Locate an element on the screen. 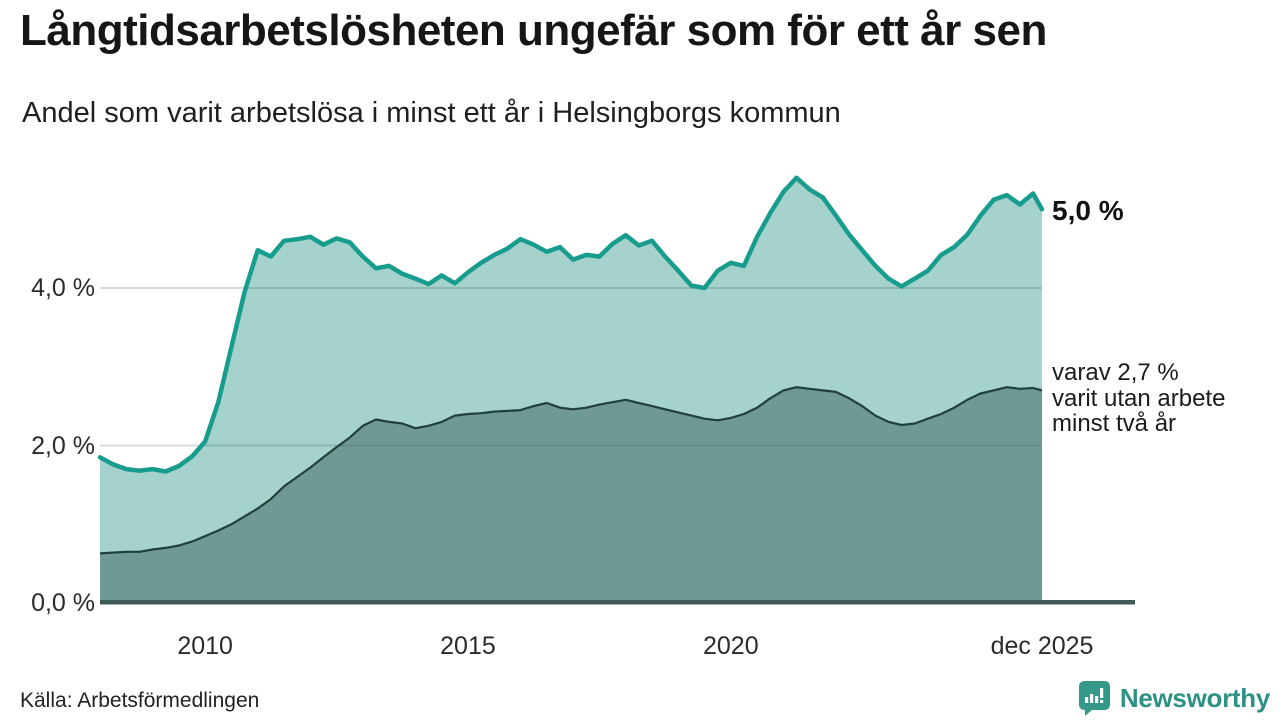 This screenshot has height=720, width=1280. y-tick-label: 0,0 % is located at coordinates (63, 603).